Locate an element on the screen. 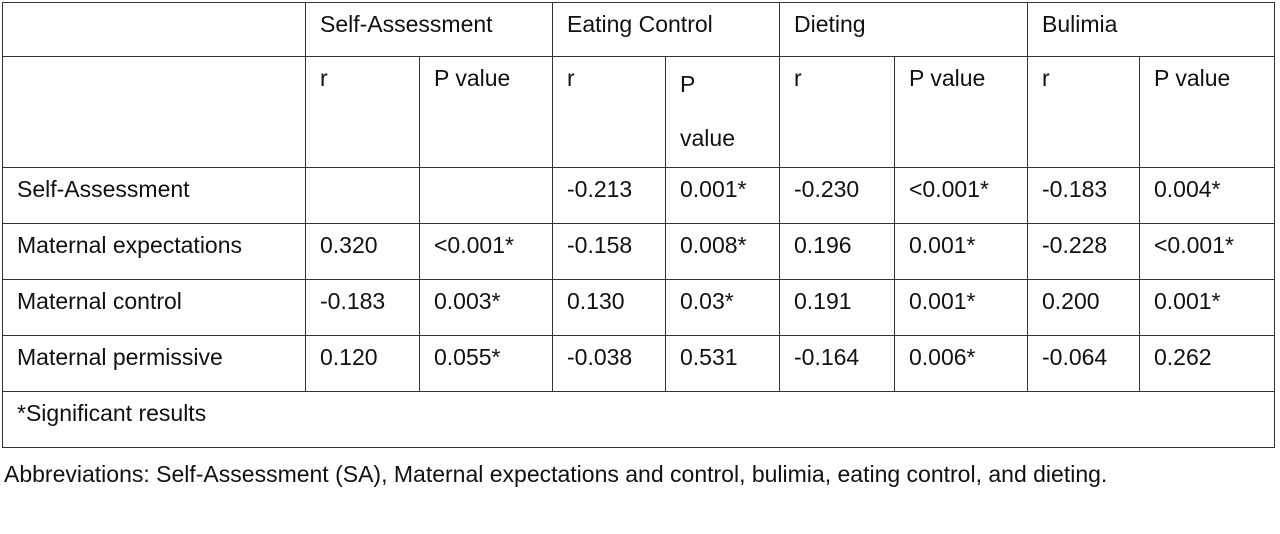  footnote: *Significant results is located at coordinates (638, 419).